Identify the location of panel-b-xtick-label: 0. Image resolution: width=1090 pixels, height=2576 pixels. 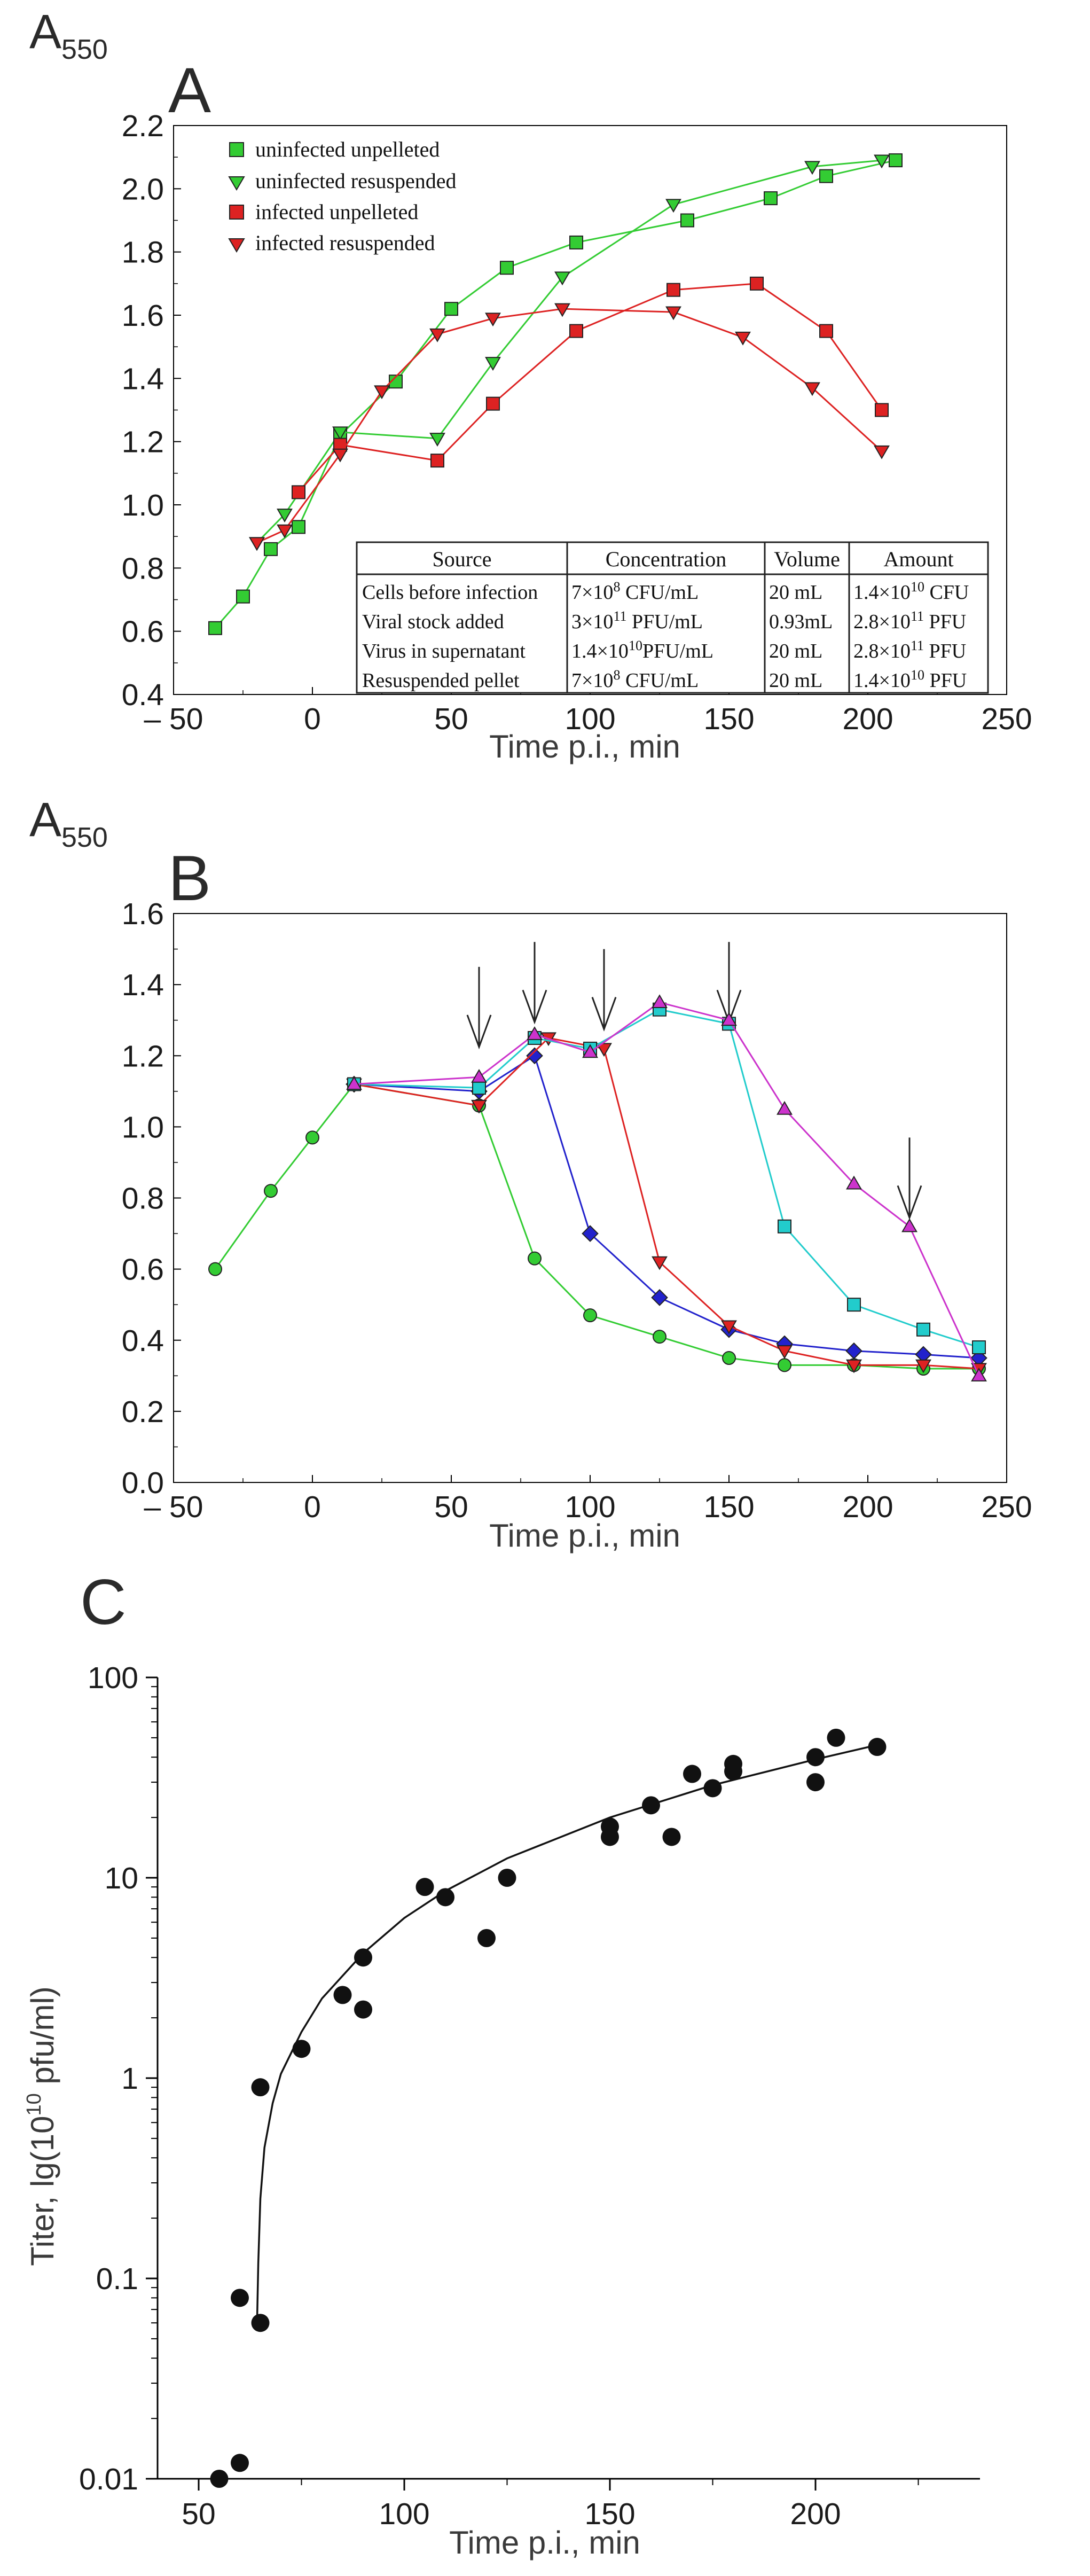
(312, 1507).